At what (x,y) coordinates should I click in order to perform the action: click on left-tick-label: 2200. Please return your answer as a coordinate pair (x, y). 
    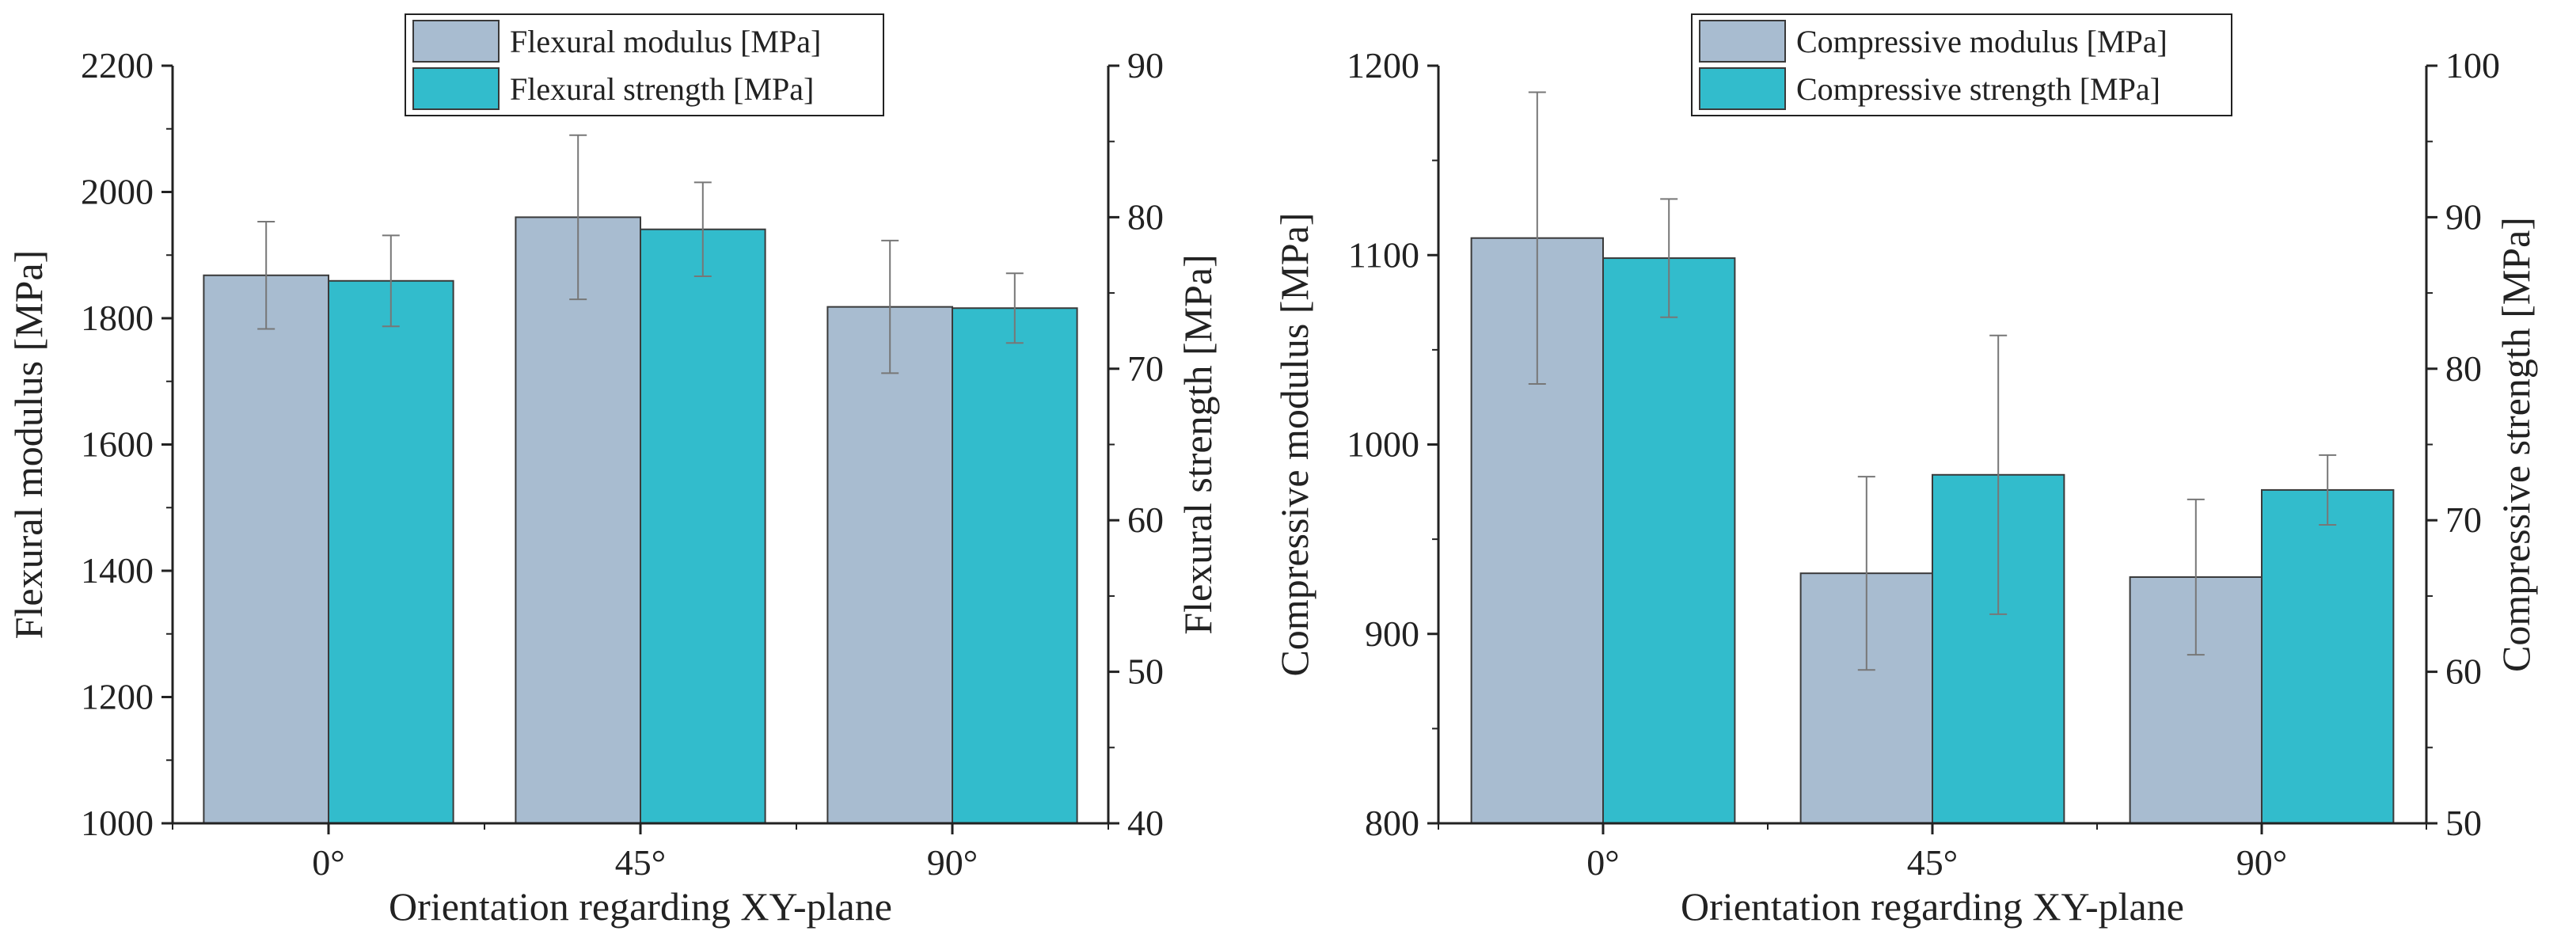
    Looking at the image, I should click on (117, 65).